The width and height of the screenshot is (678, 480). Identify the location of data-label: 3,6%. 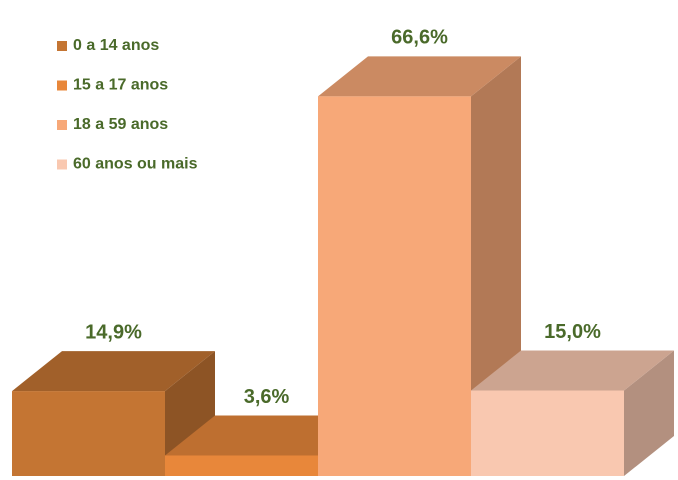
(267, 397).